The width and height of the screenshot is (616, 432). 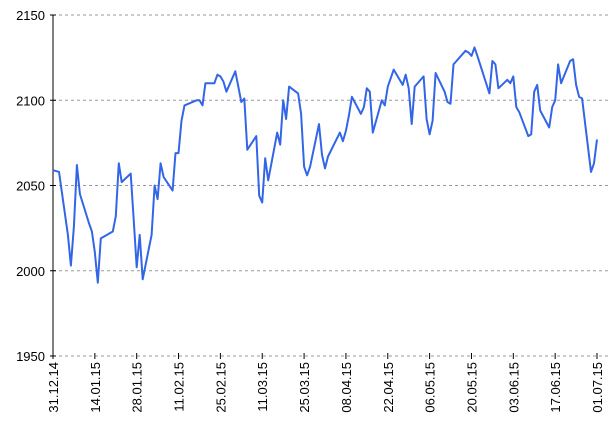 I want to click on y-tick-label: 2000, so click(x=30, y=271).